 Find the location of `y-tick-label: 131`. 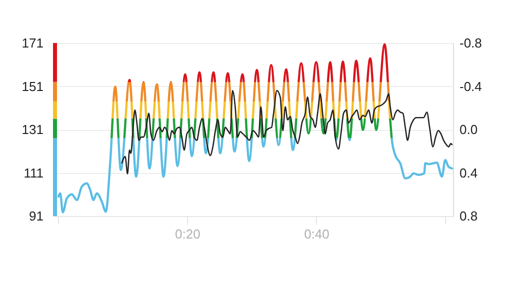

y-tick-label: 131 is located at coordinates (33, 129).